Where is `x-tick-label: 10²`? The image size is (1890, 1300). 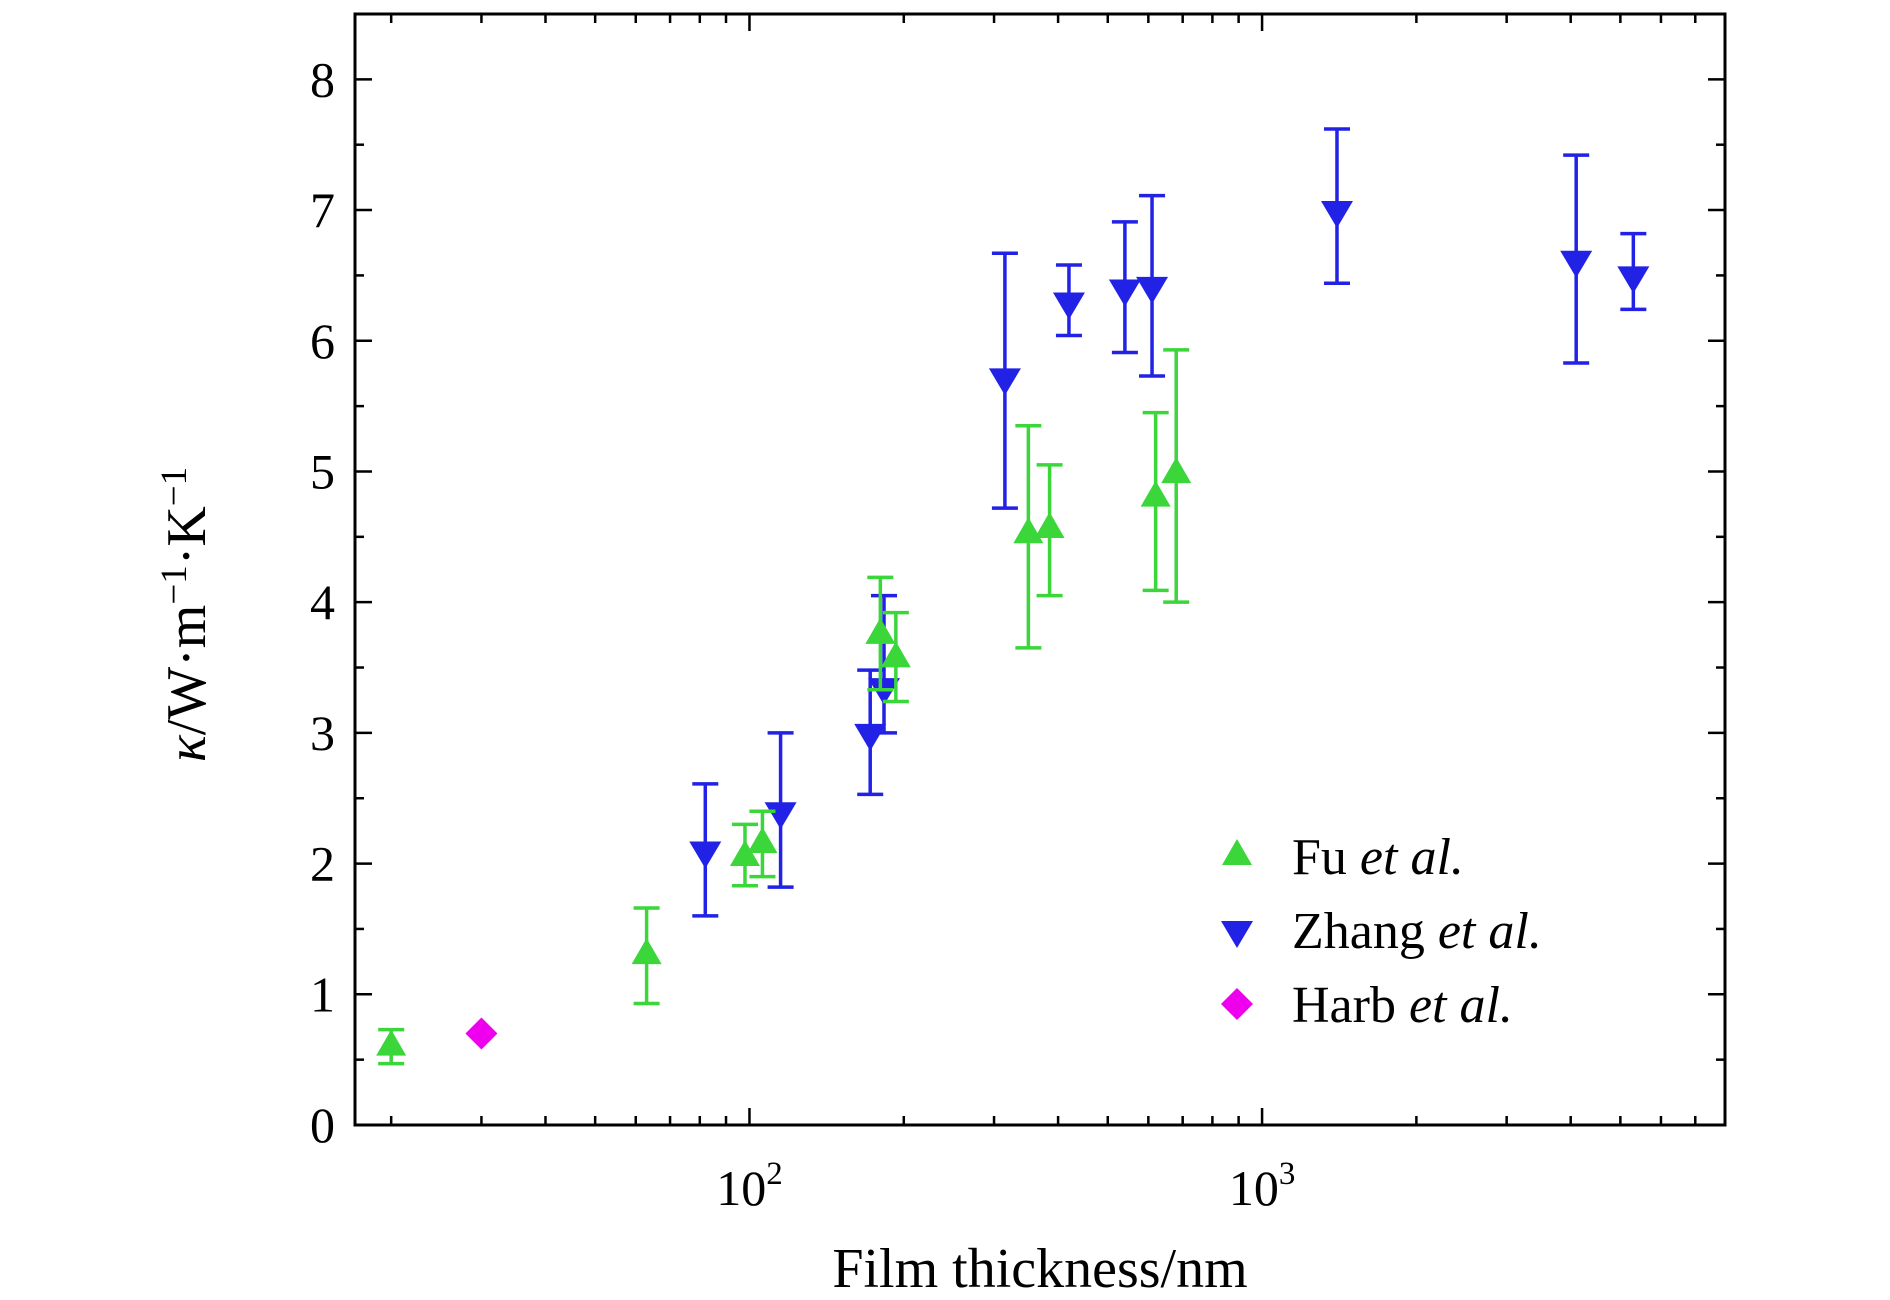
x-tick-label: 10² is located at coordinates (749, 1186).